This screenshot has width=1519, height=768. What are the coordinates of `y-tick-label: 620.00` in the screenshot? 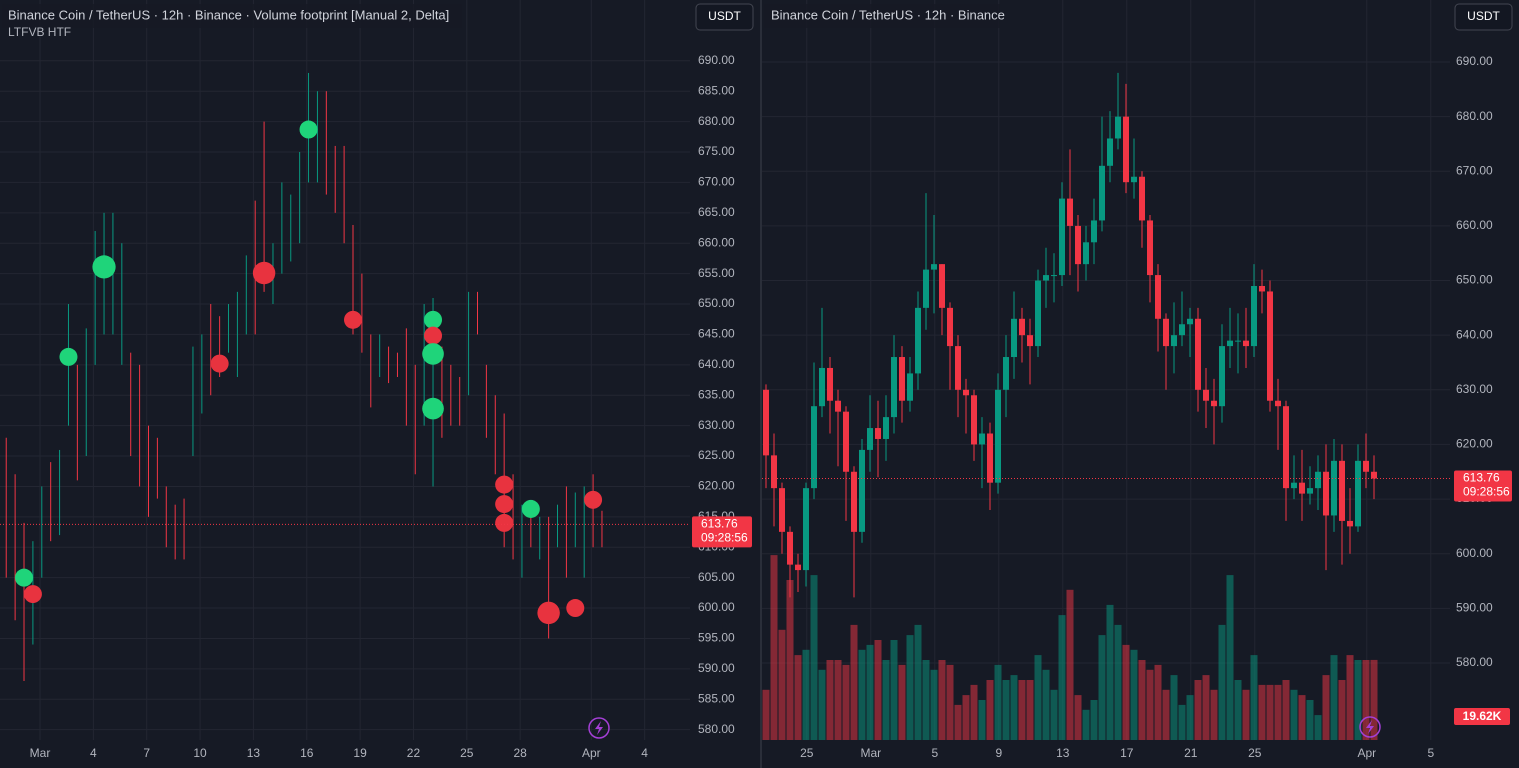 It's located at (716, 486).